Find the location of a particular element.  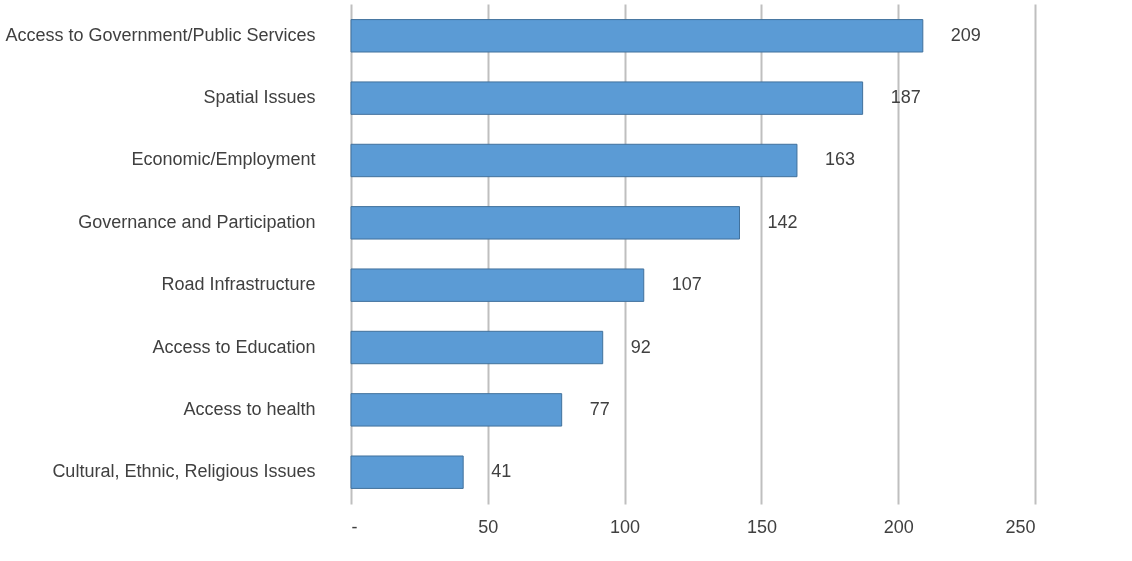

data-label: 187 is located at coordinates (905, 97).